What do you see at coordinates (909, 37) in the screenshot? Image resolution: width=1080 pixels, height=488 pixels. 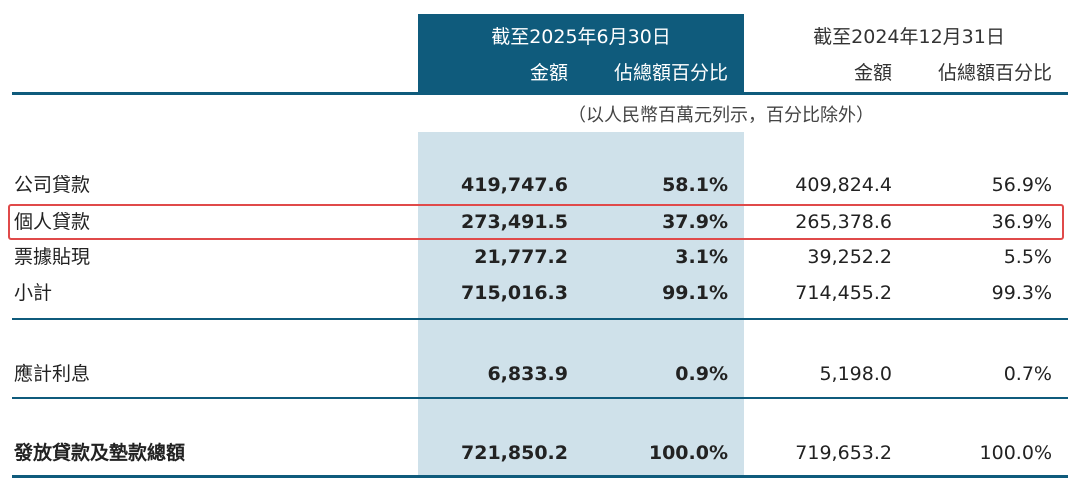 I see `prior-period-header: 截至2024年12月31日` at bounding box center [909, 37].